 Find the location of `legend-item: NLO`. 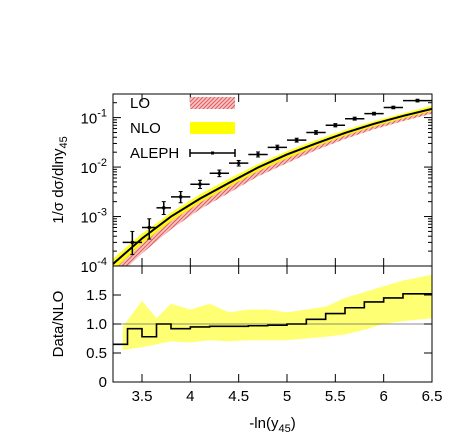

legend-item: NLO is located at coordinates (182, 128).